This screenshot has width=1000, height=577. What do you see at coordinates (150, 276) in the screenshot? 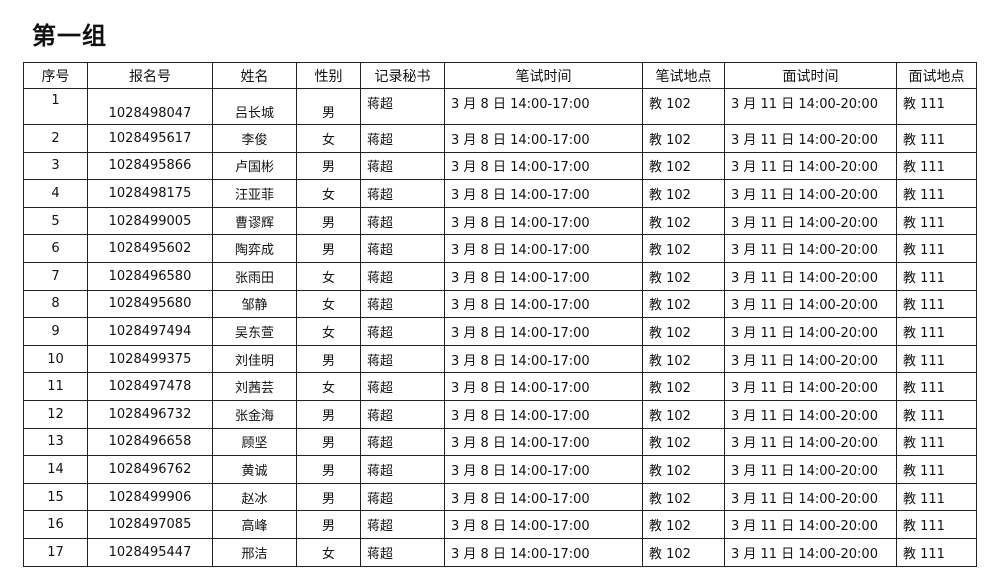
I see `cell-reg-no: 1028496580` at bounding box center [150, 276].